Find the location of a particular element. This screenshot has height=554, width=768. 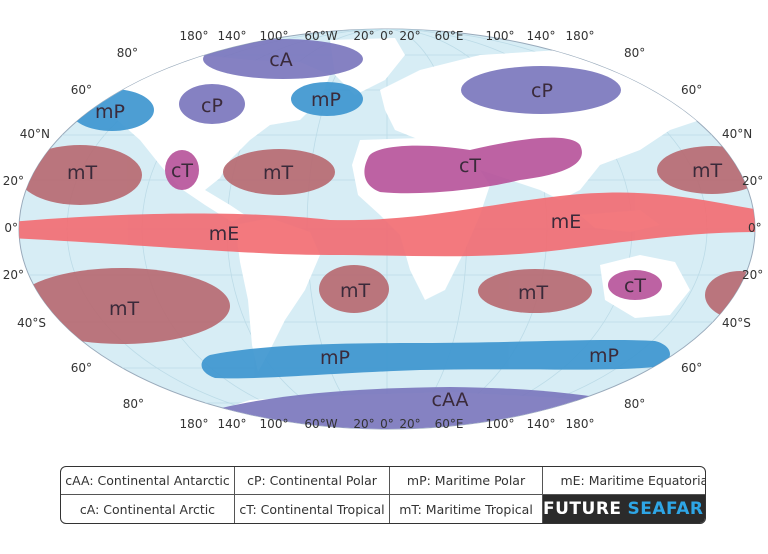

legend-me: mE: Maritime Equatorial is located at coordinates (624, 481).